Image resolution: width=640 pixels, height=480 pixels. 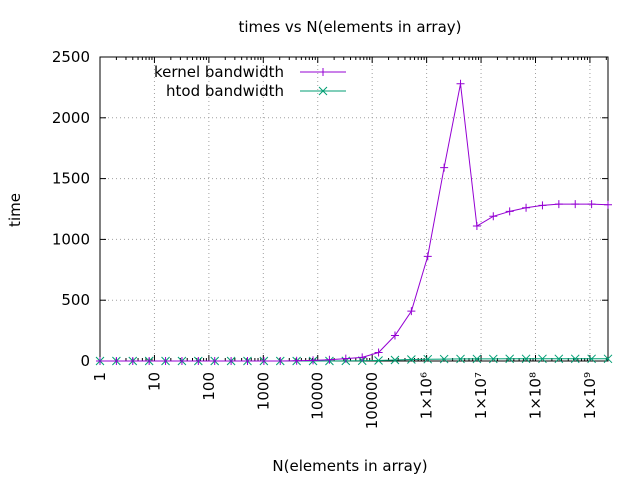 I want to click on y-tick-label: 2500, so click(x=71, y=57).